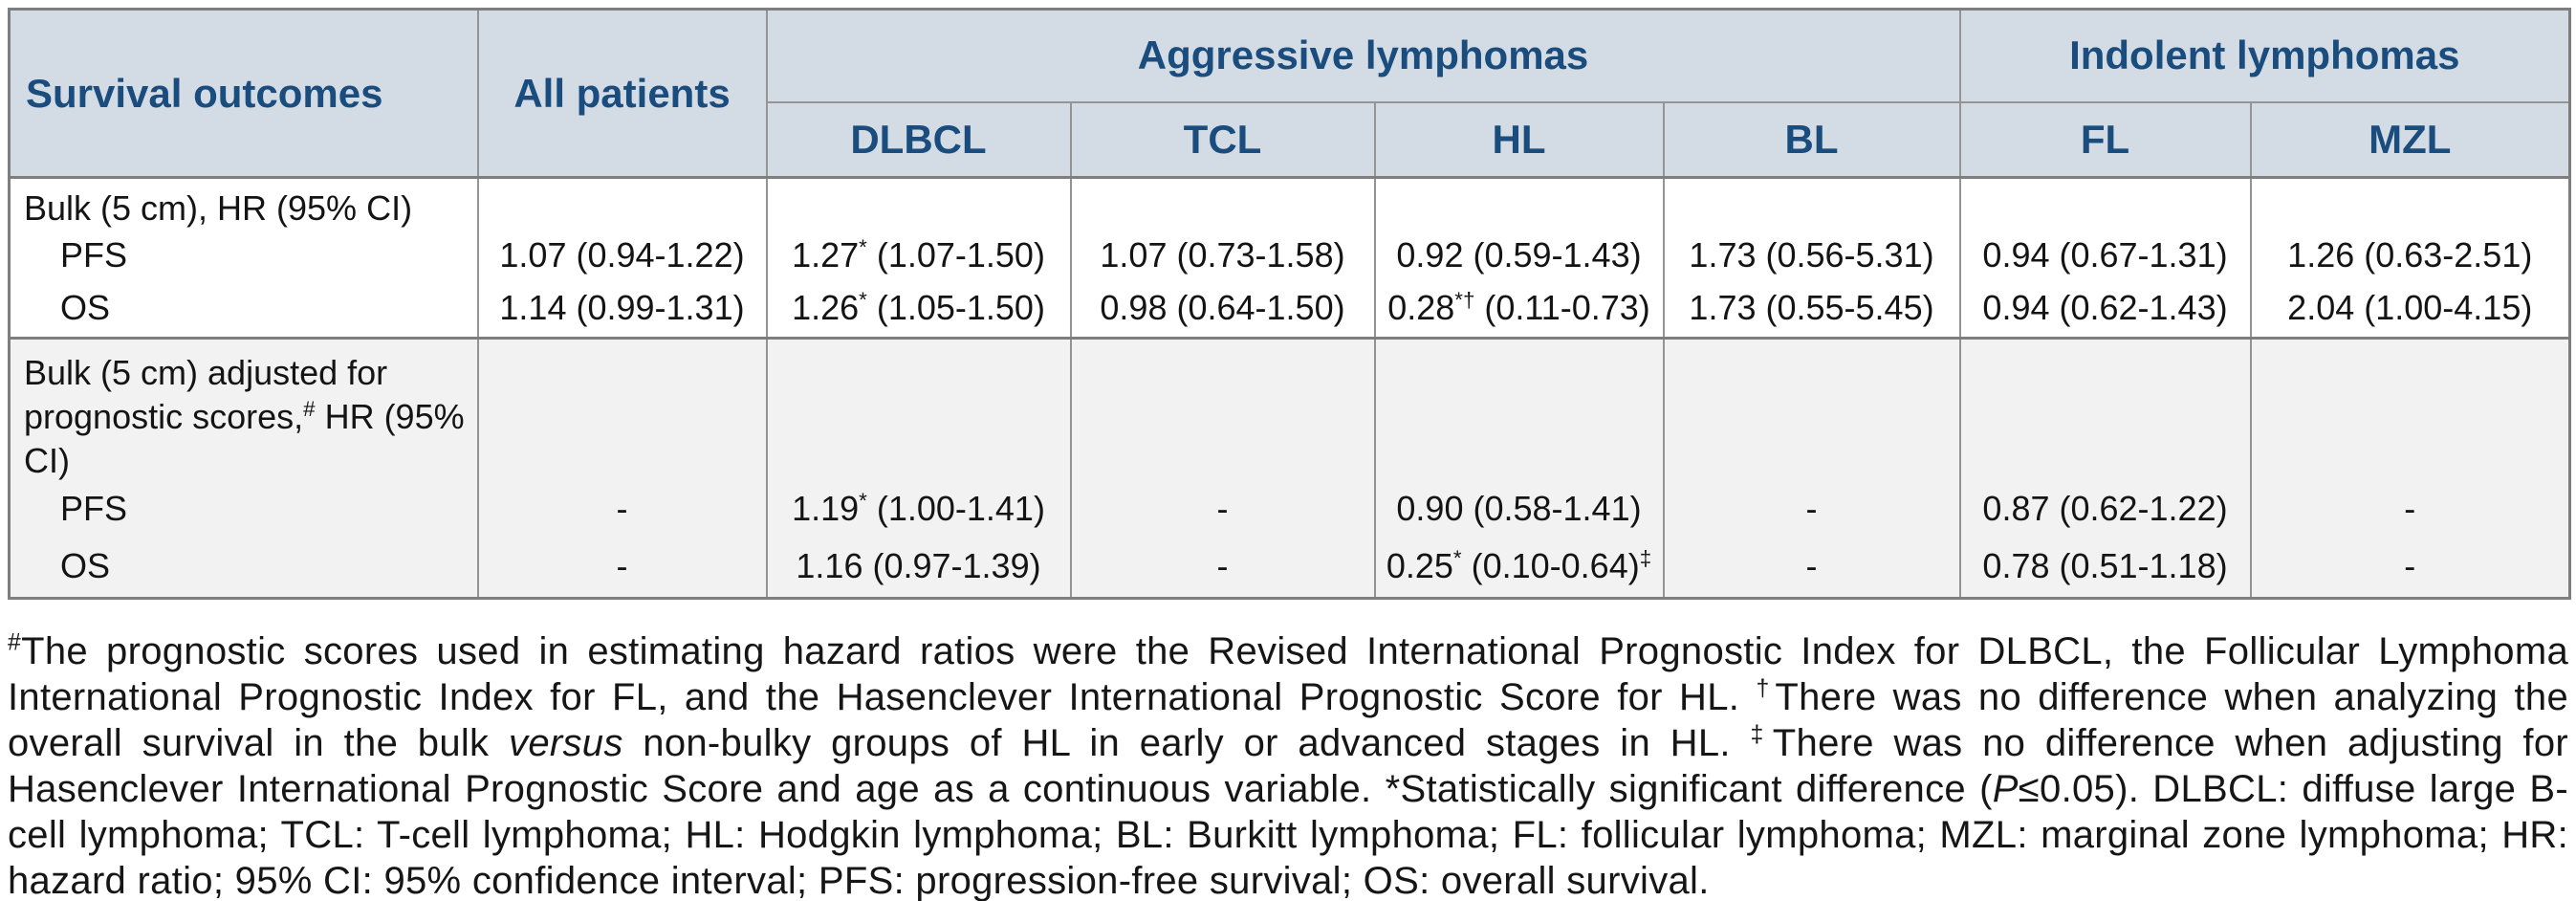  I want to click on indolent-lymphomas-group-header: Indolent lymphomas, so click(2264, 55).